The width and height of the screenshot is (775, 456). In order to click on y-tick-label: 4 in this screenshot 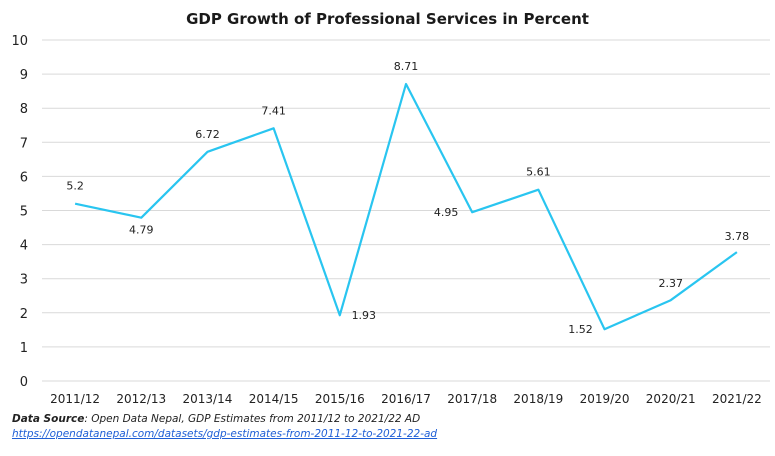, I will do `click(24, 246)`.